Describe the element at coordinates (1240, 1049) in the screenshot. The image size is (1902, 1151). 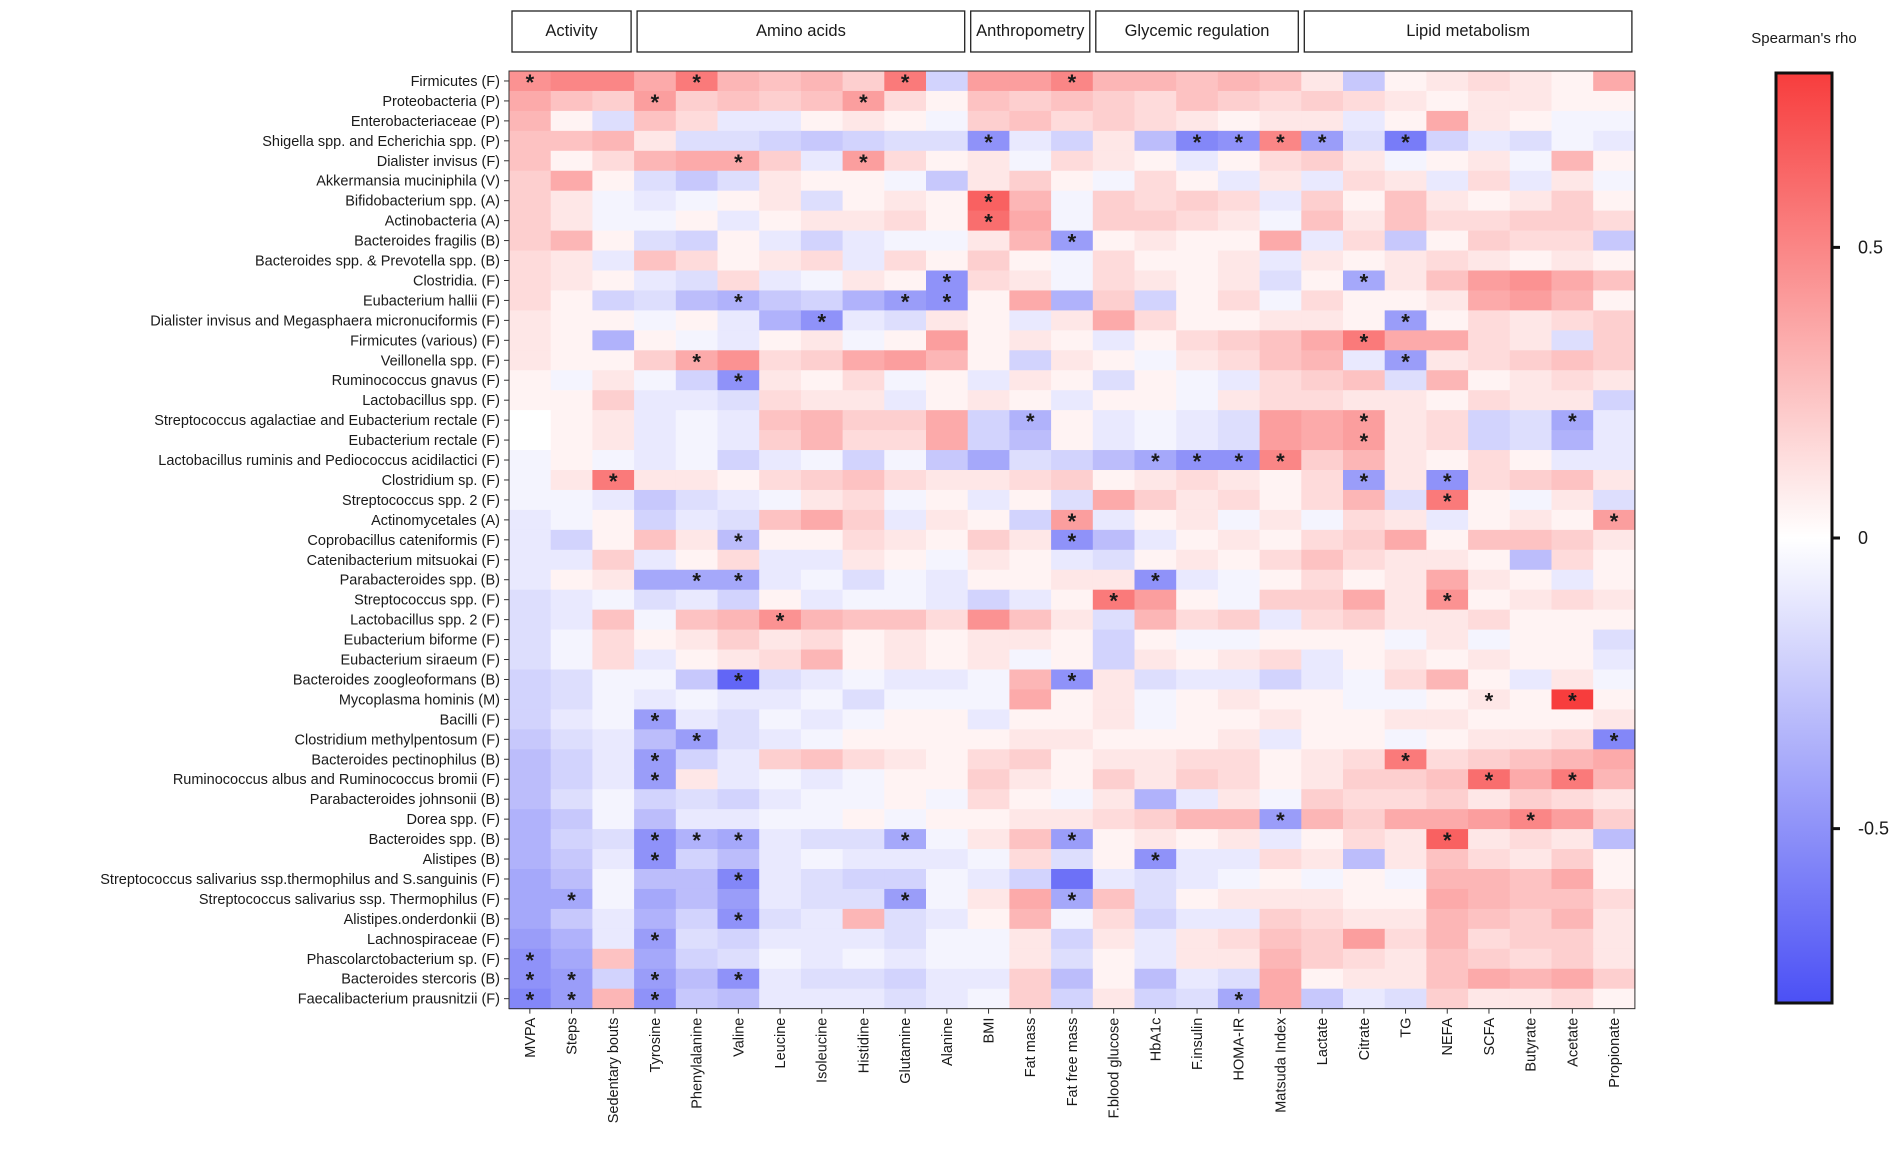
I see `column-label: HOMA-IR` at that location.